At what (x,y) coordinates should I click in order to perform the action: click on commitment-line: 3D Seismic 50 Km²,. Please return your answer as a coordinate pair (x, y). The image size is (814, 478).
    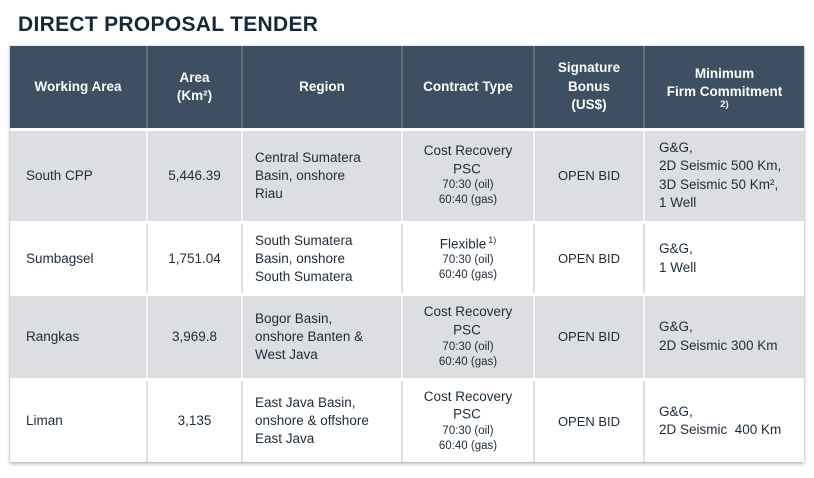
    Looking at the image, I should click on (719, 184).